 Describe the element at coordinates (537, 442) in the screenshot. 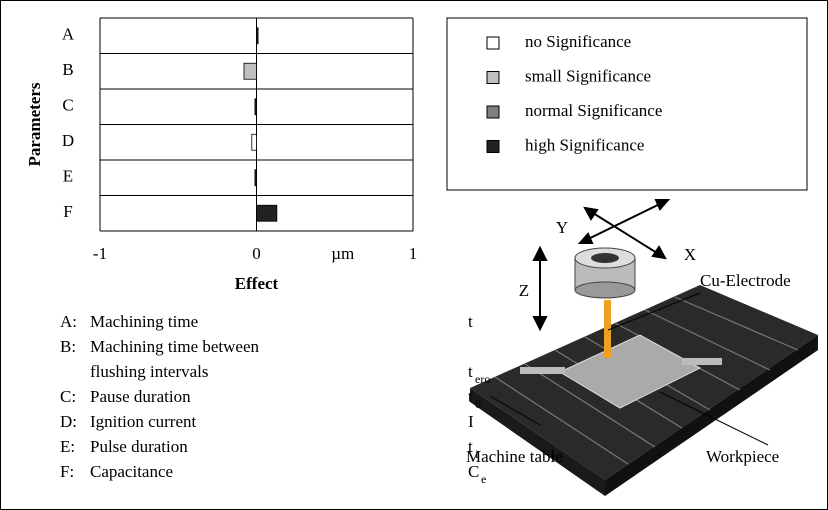

I see `table-side` at that location.